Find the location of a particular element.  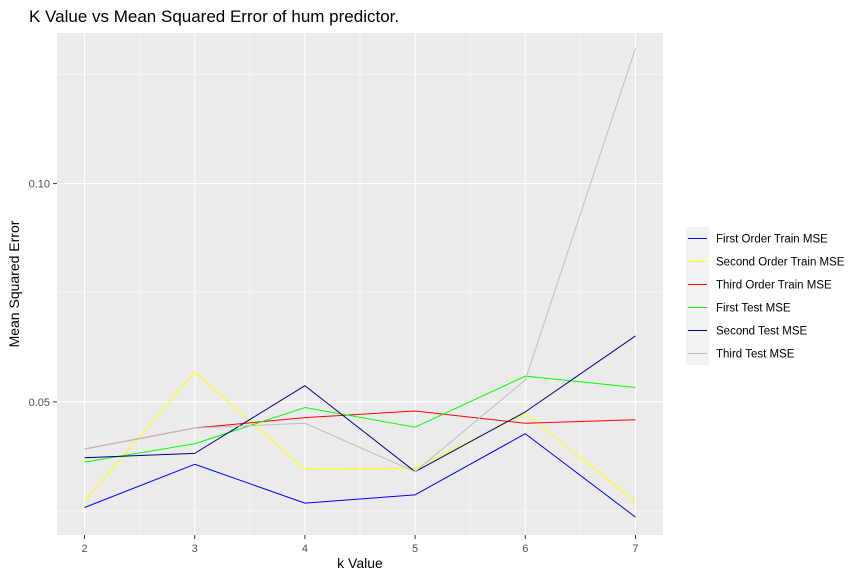

x-tick-label: 6 is located at coordinates (525, 549).